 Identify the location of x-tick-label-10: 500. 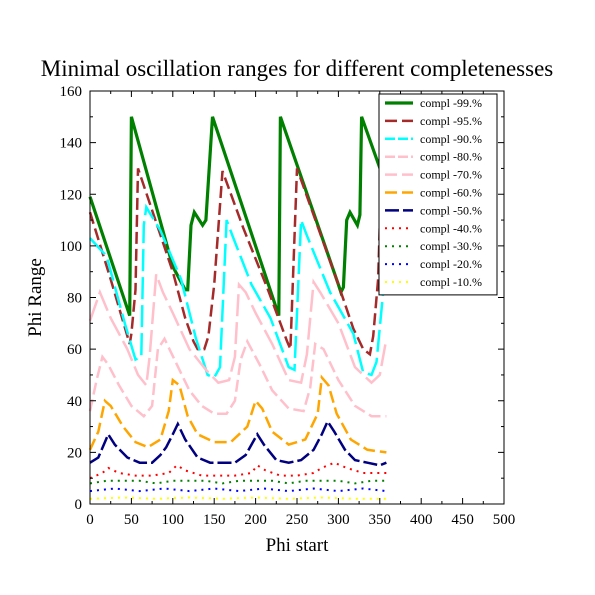
(504, 520).